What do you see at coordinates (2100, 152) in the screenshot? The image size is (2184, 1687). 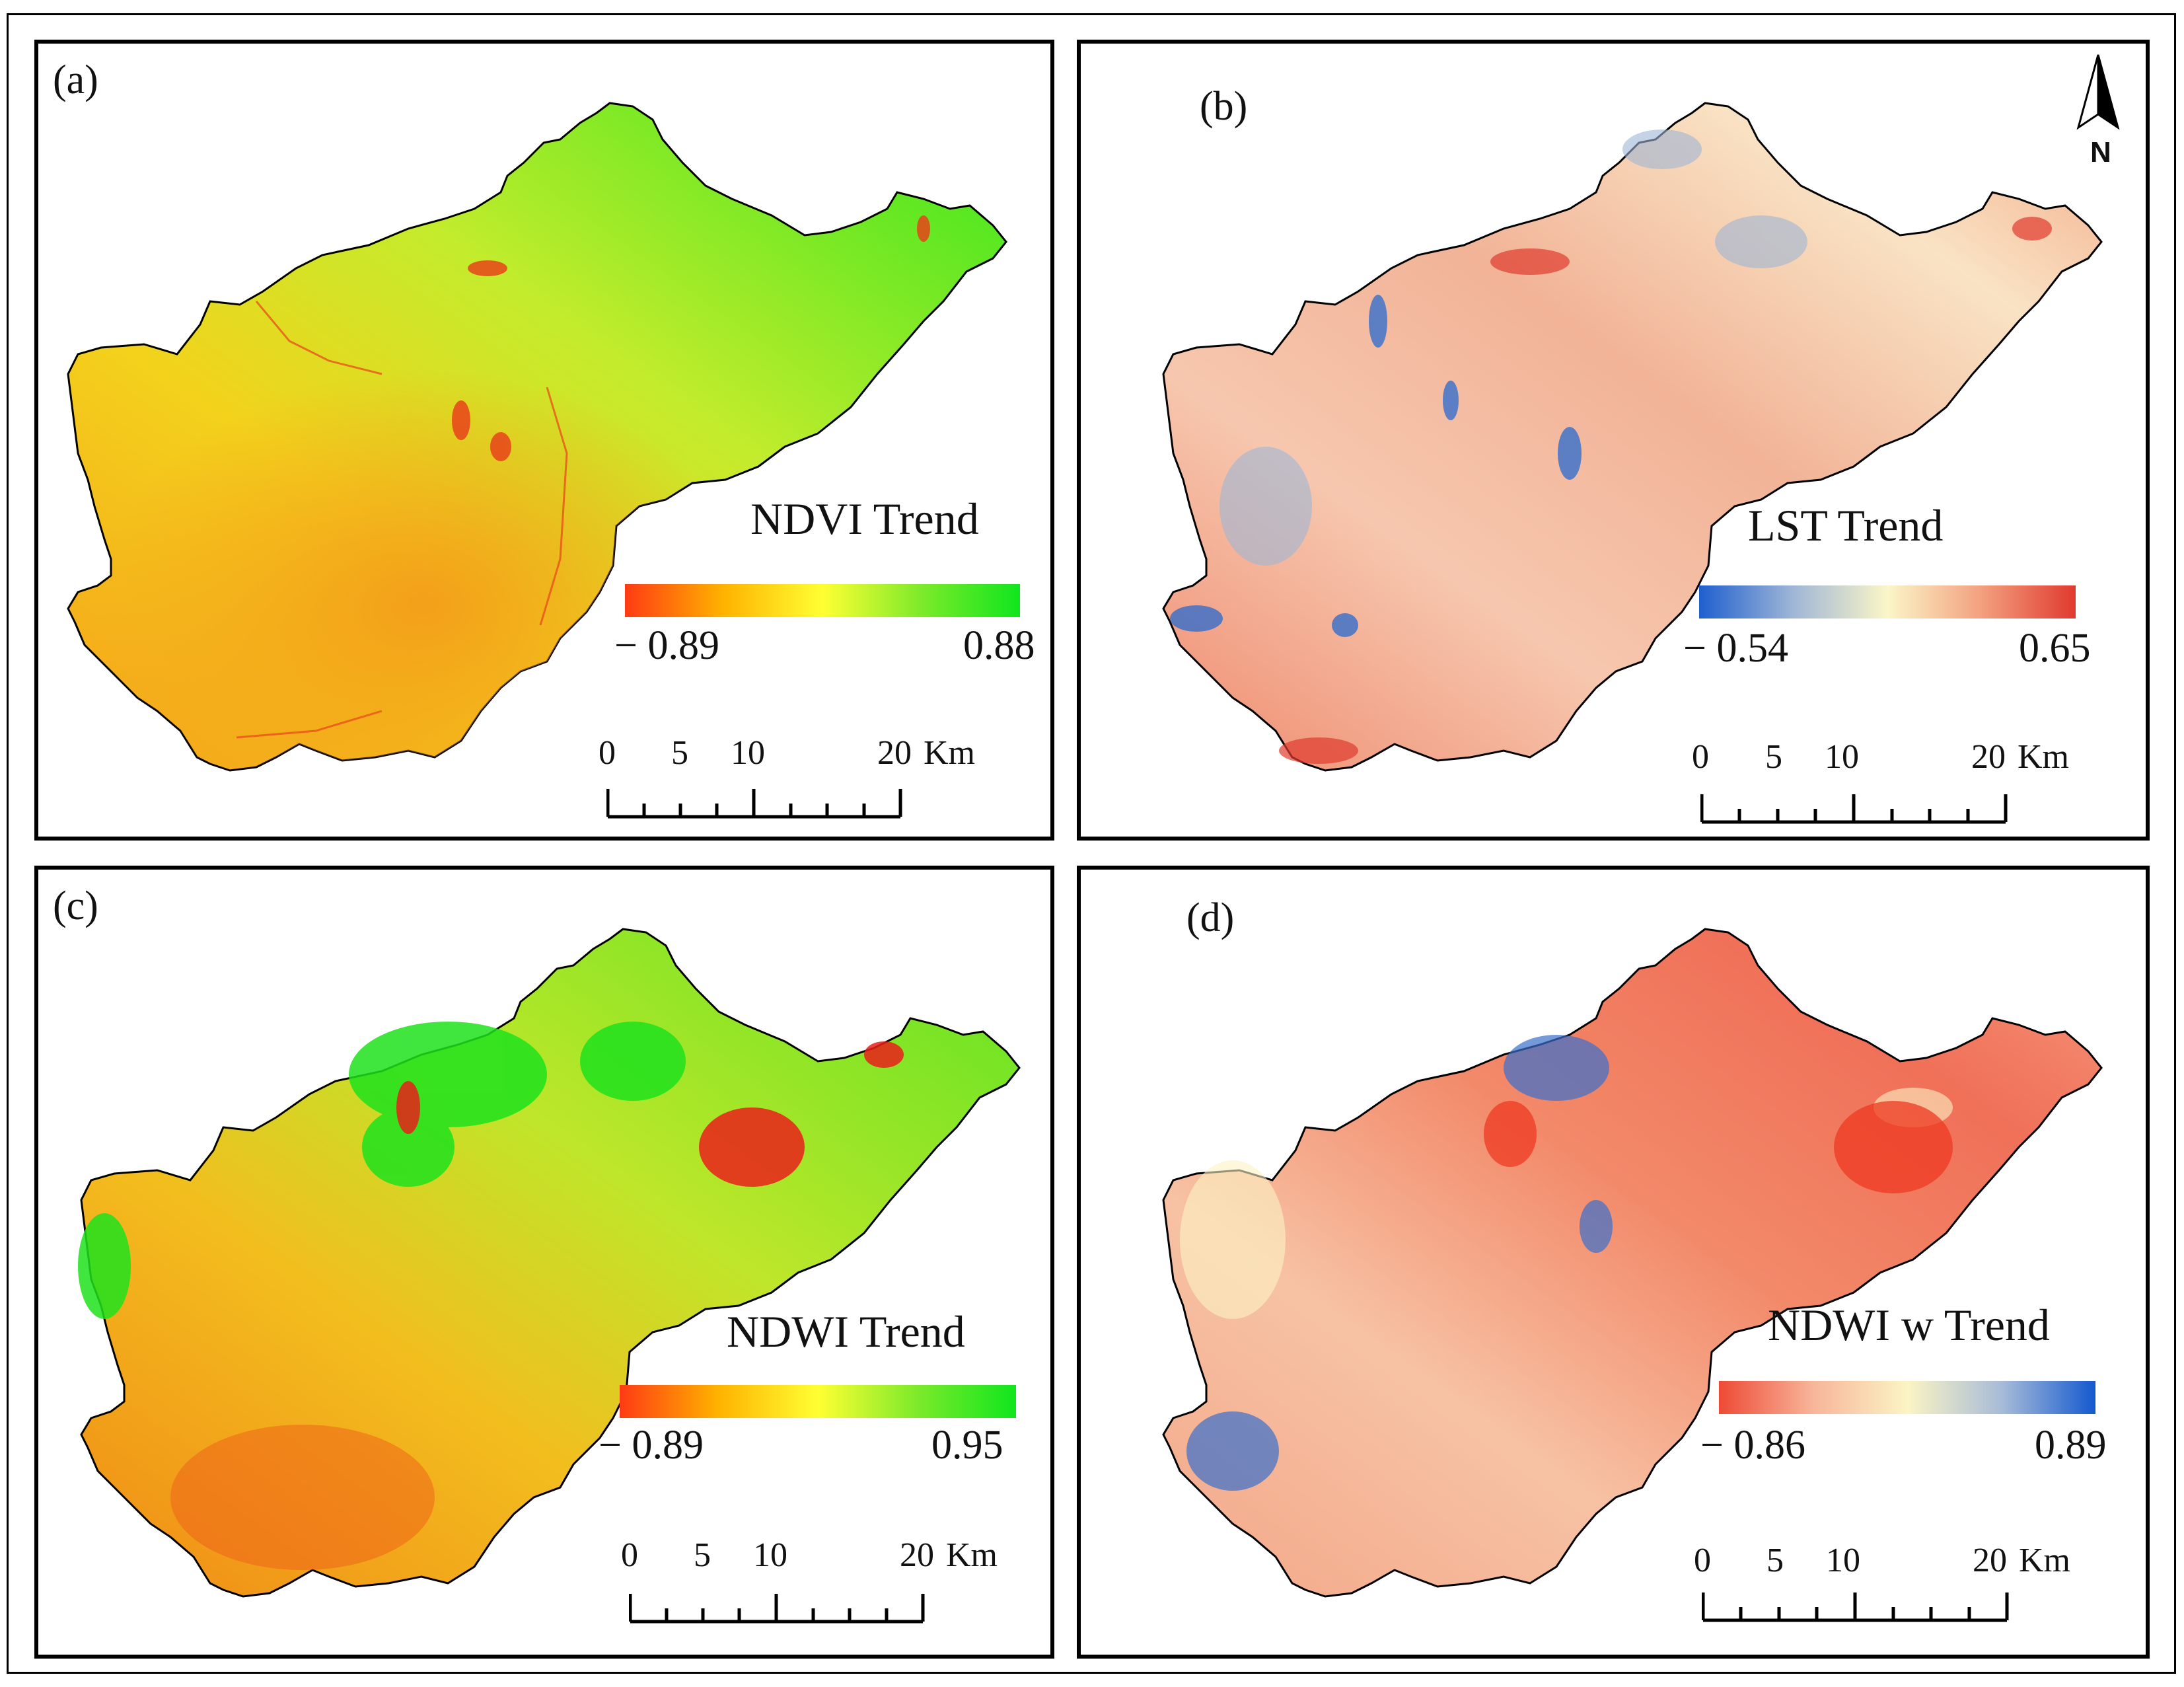 I see `north-arrow-label: N` at bounding box center [2100, 152].